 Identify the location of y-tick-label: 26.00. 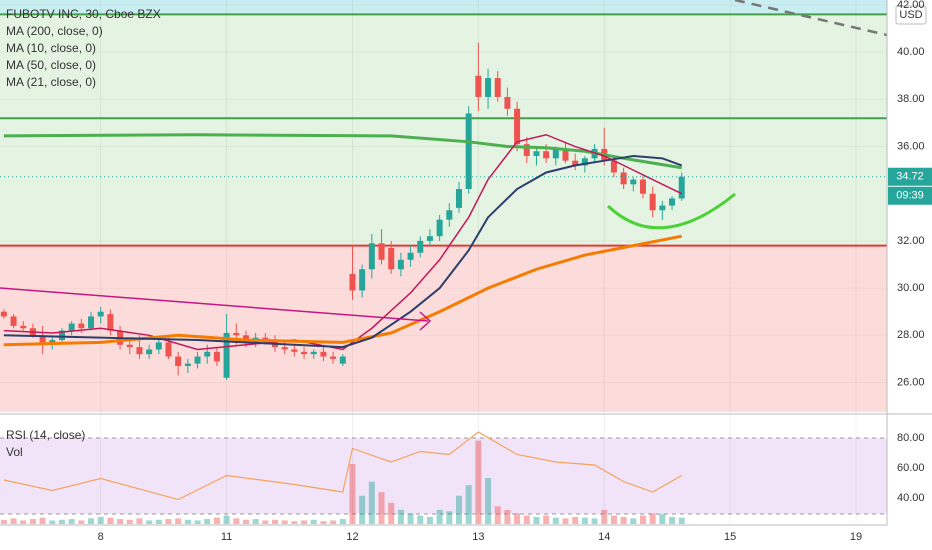
(911, 382).